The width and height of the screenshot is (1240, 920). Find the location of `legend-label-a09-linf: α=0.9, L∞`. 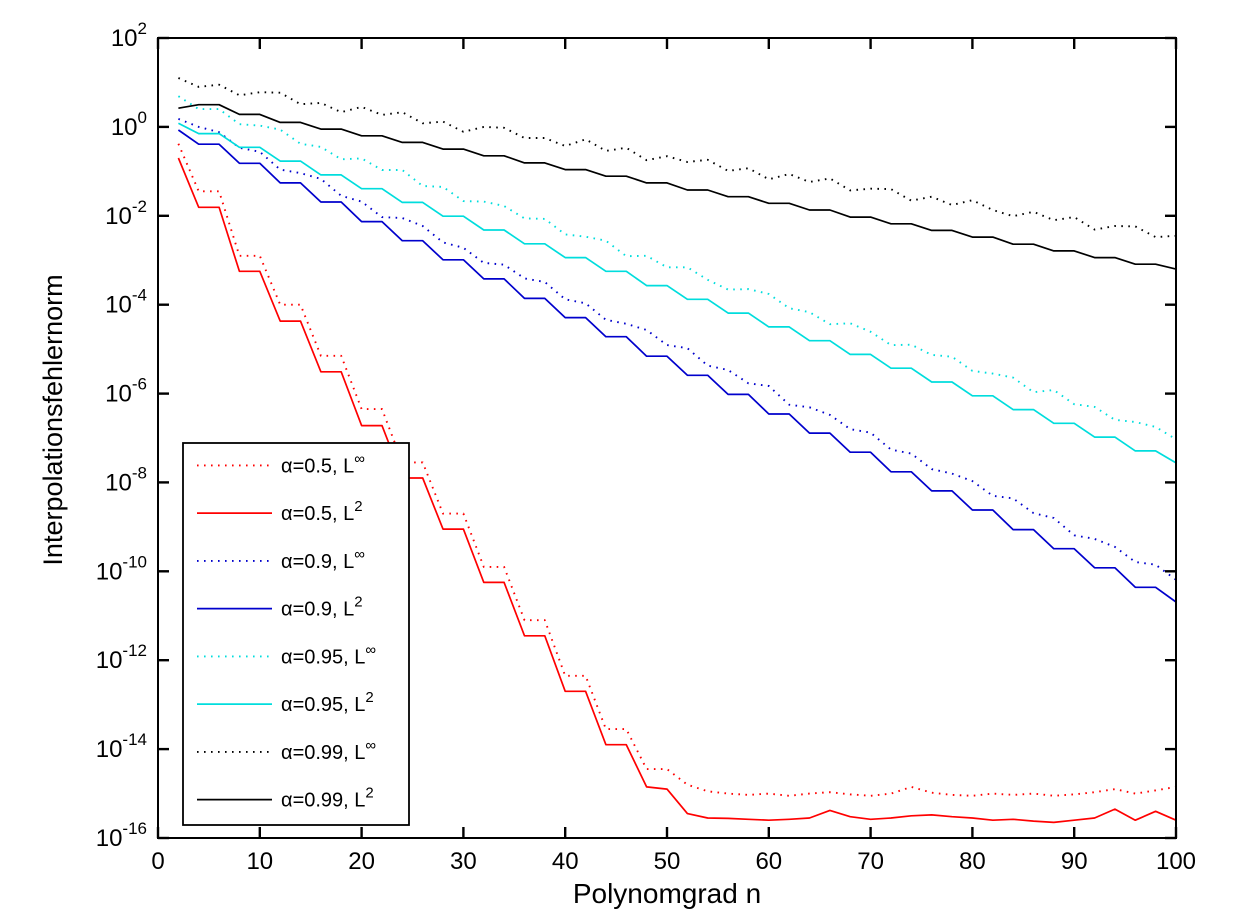

legend-label-a09-linf: α=0.9, L∞ is located at coordinates (323, 559).